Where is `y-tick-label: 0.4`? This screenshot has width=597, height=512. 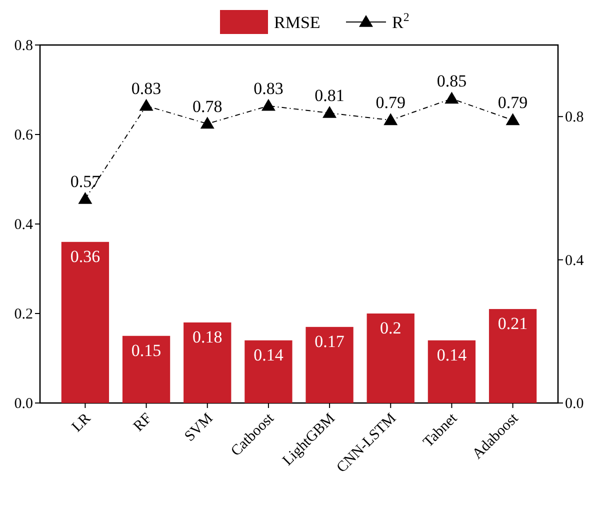 y-tick-label: 0.4 is located at coordinates (24, 225).